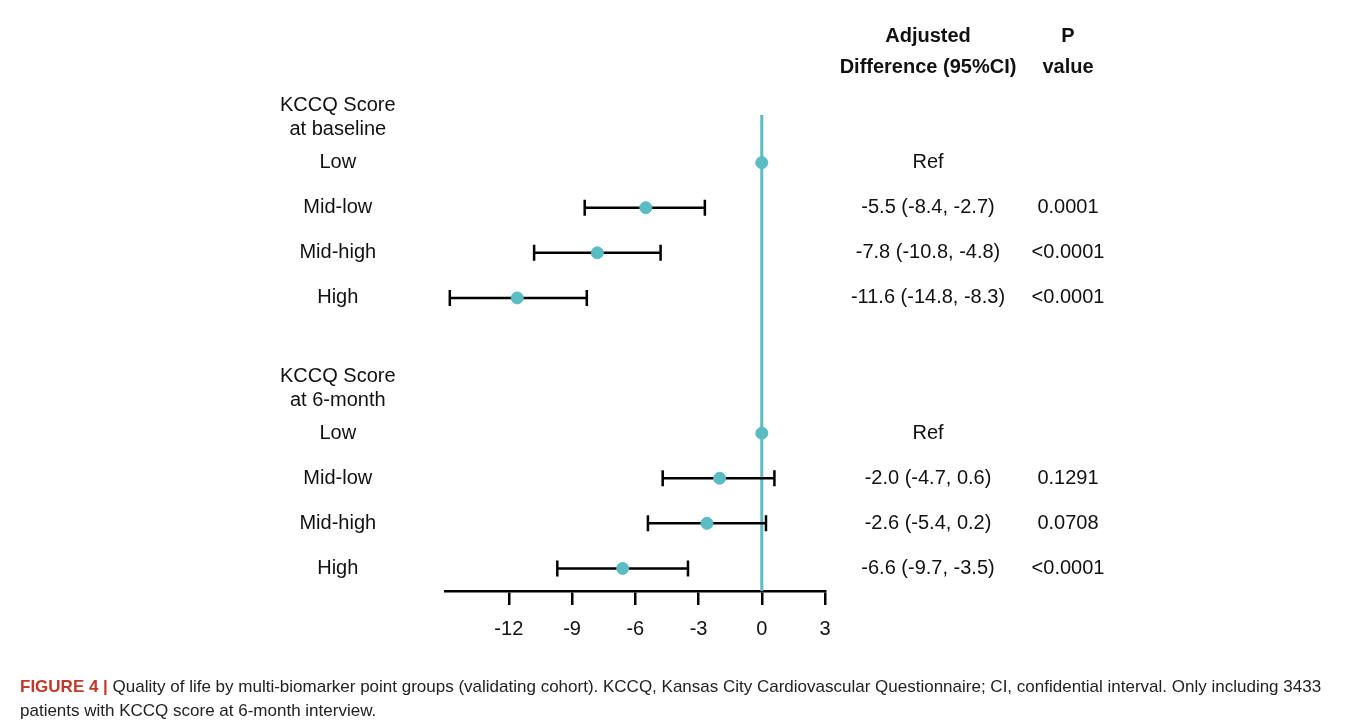 The height and width of the screenshot is (724, 1355). Describe the element at coordinates (1068, 476) in the screenshot. I see `text: 0.1291` at that location.